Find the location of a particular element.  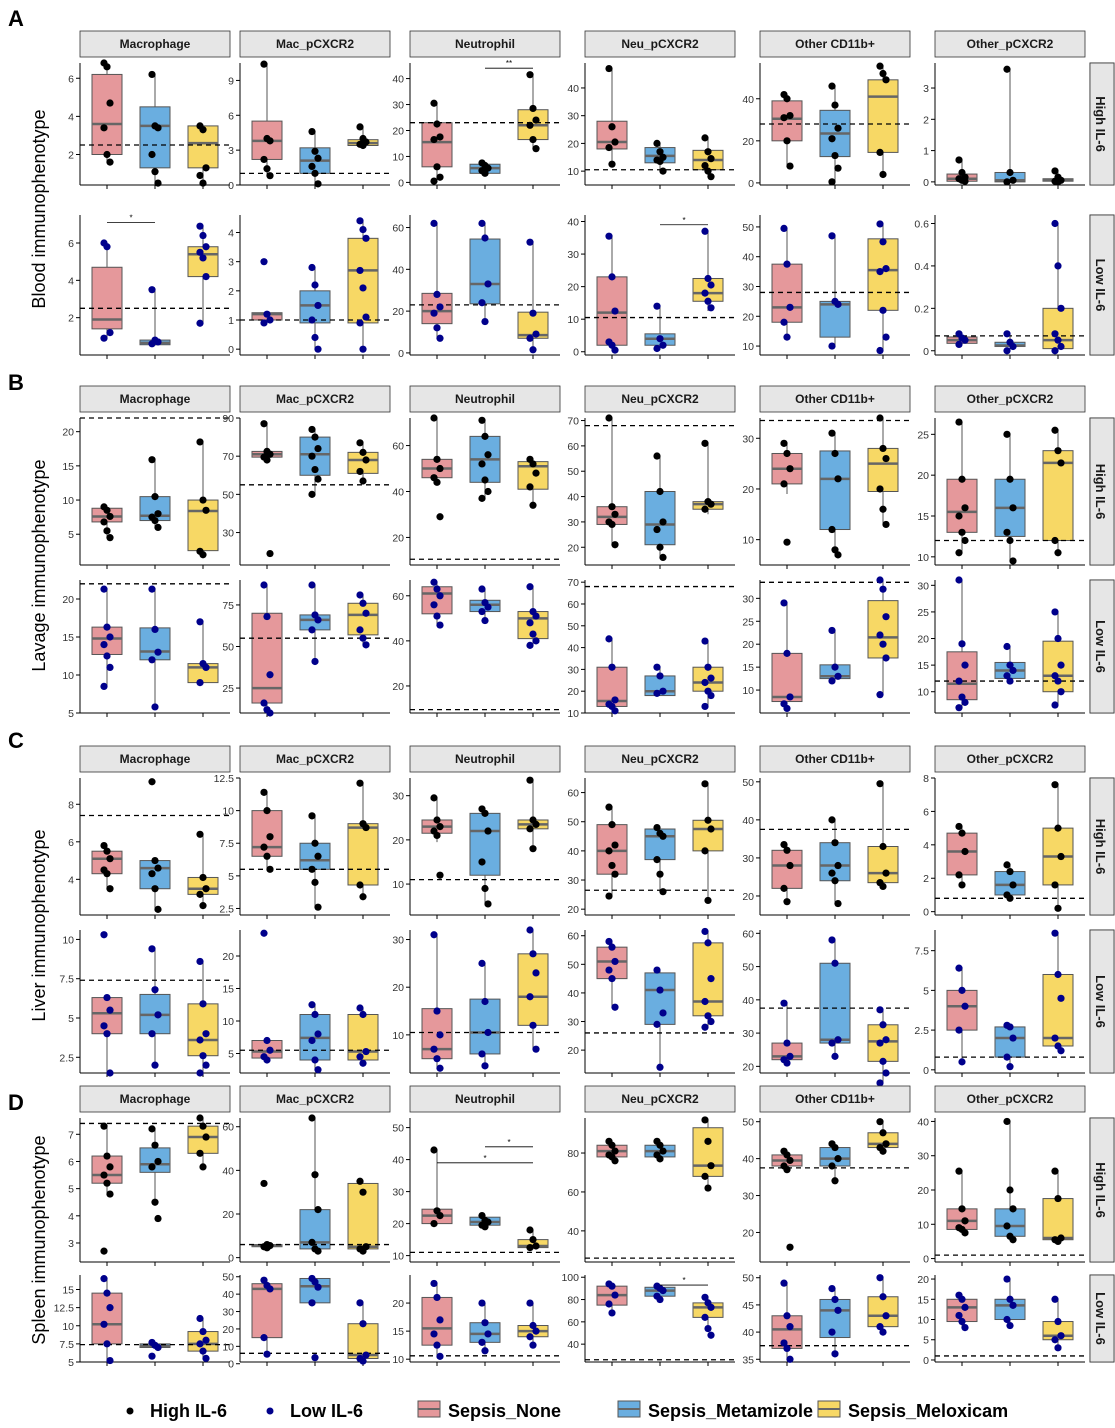

y-tick-label: 10 is located at coordinates (398, 1257).